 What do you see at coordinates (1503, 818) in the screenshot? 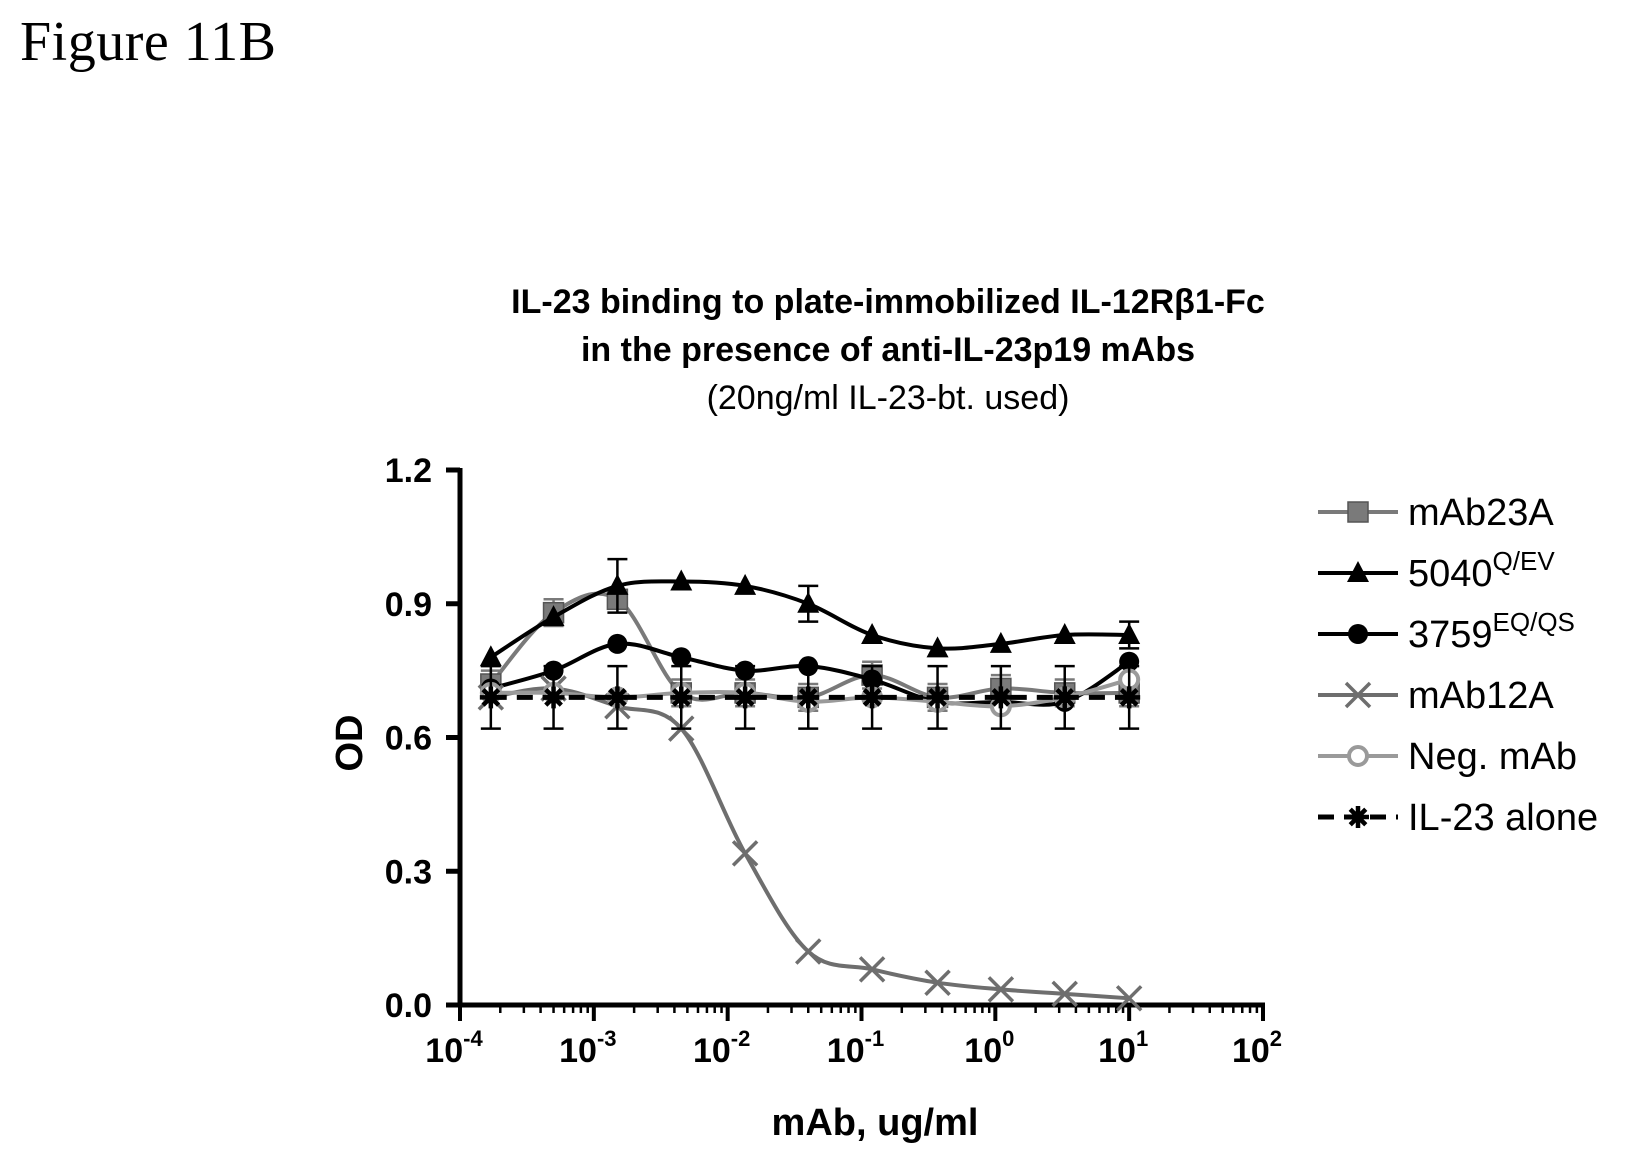
I see `legend-label: IL-23 alone` at bounding box center [1503, 818].